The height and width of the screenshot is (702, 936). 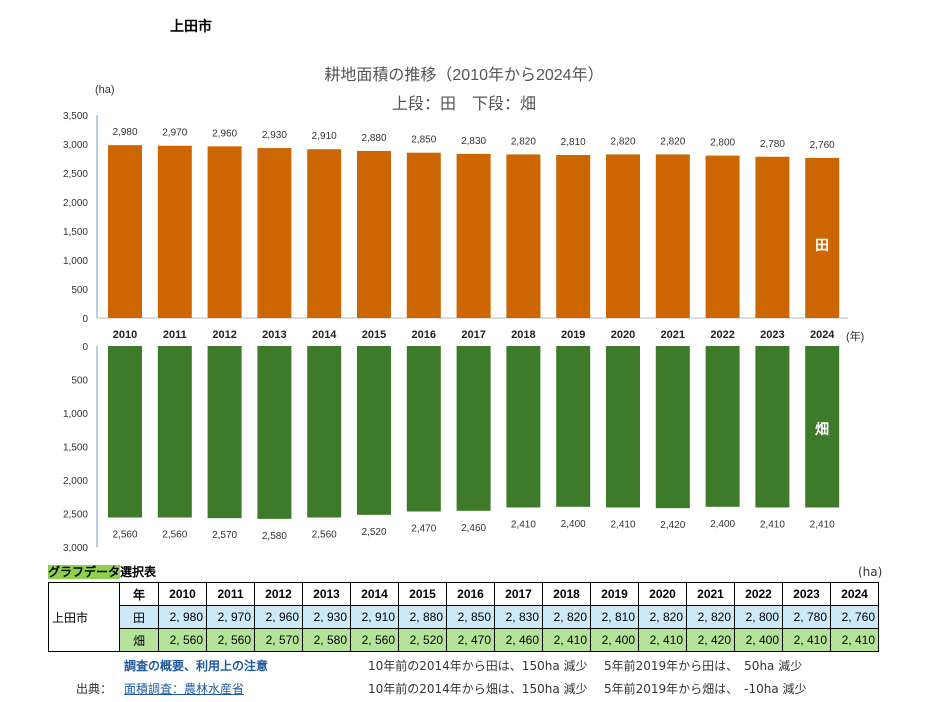 I want to click on y-tick-label: 2,500, so click(x=75, y=174).